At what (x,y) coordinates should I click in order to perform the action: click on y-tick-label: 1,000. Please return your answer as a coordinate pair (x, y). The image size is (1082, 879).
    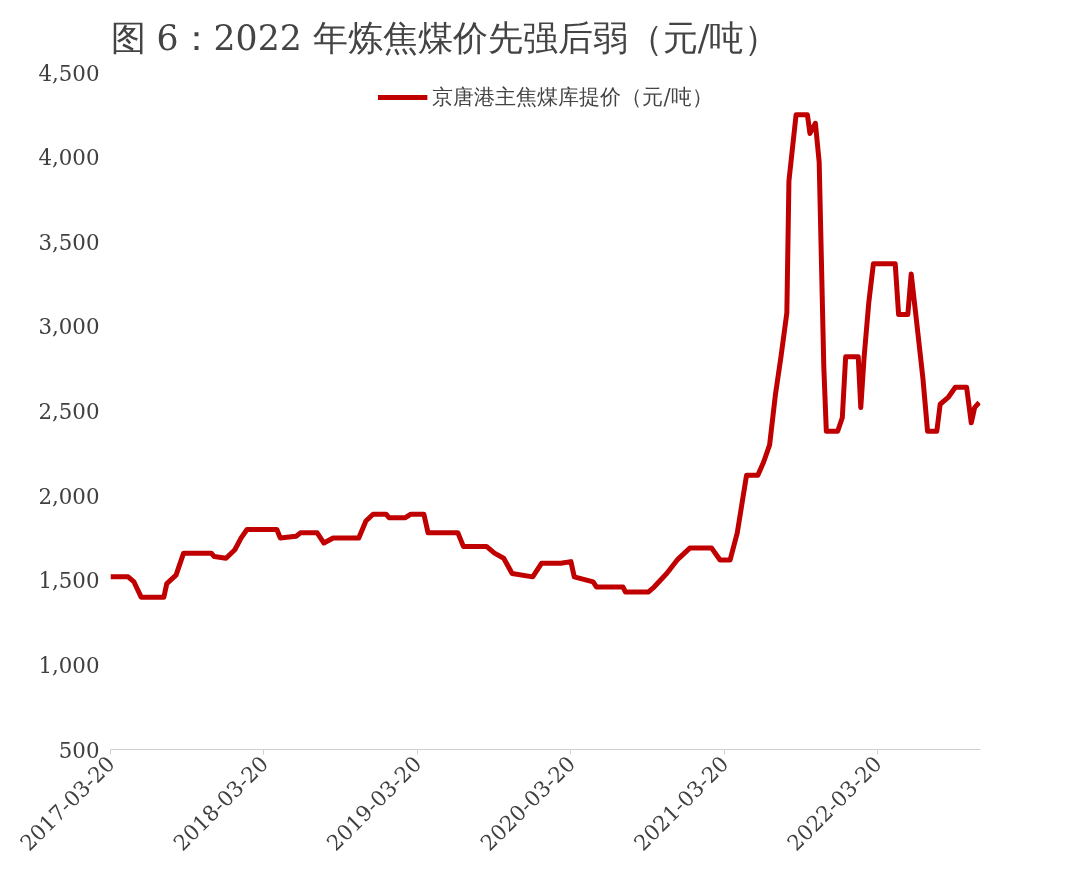
    Looking at the image, I should click on (69, 665).